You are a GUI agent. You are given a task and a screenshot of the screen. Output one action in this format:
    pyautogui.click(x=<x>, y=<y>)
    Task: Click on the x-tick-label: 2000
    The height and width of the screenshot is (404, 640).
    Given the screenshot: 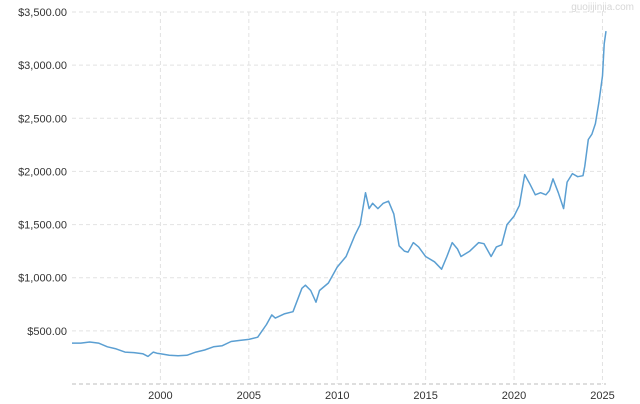 What is the action you would take?
    pyautogui.click(x=160, y=396)
    